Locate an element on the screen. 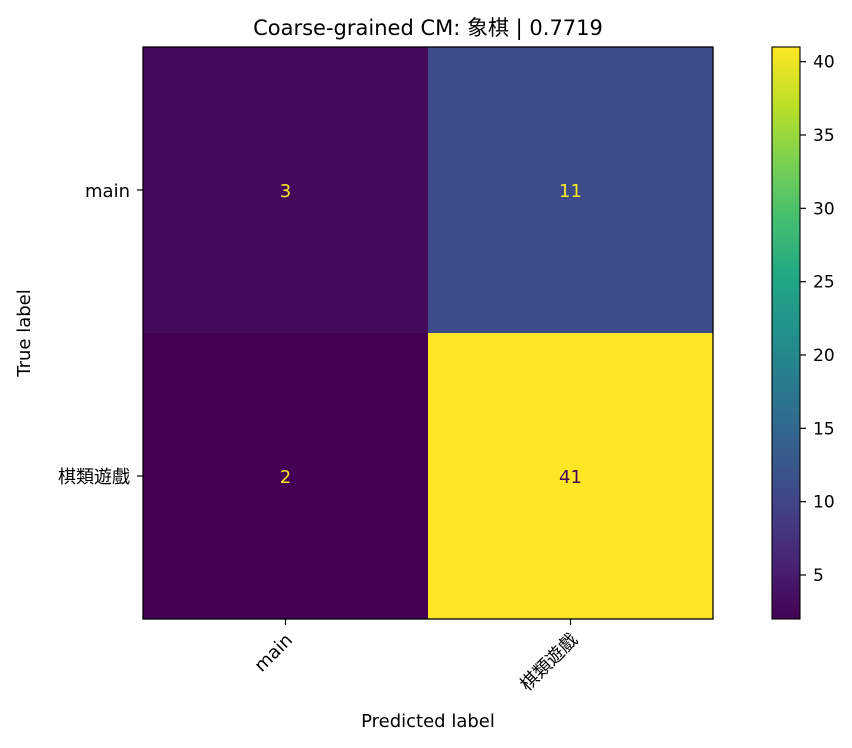 The height and width of the screenshot is (748, 852). x-tick-label: 棋類遊戲 is located at coordinates (549, 663).